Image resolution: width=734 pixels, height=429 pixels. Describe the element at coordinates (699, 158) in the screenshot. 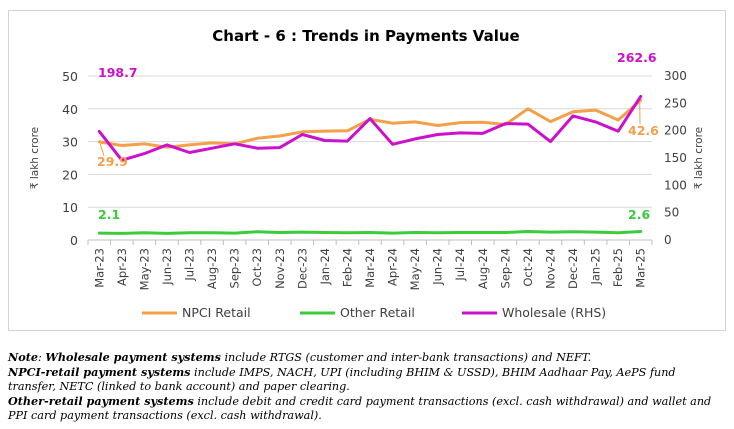

I see `y-right-axis-title: ₹ lakh crore` at that location.